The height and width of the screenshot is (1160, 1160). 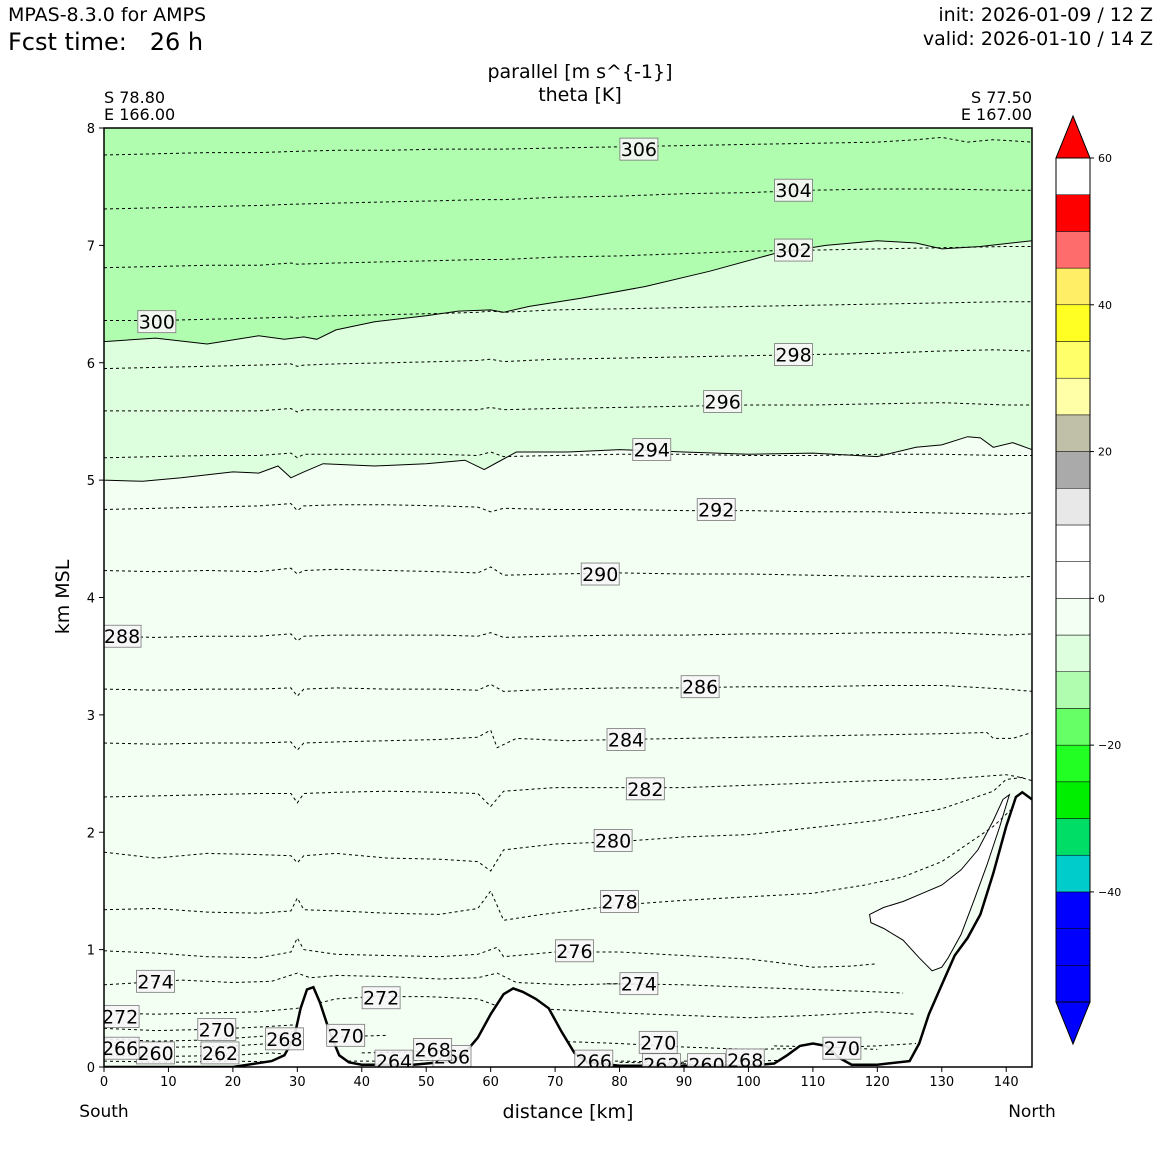 What do you see at coordinates (1073, 1023) in the screenshot?
I see `colorbar-under-arrow` at bounding box center [1073, 1023].